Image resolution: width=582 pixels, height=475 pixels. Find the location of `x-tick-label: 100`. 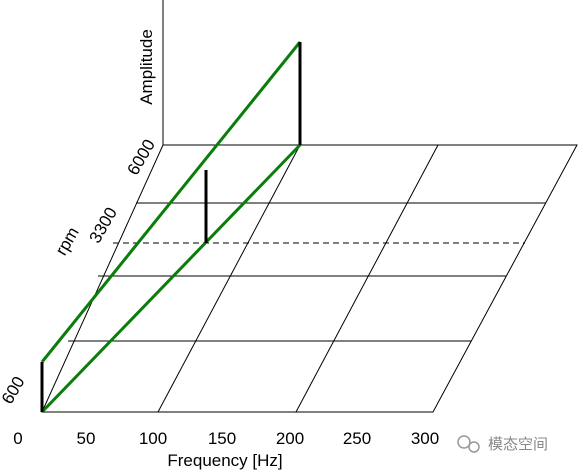

x-tick-label: 100 is located at coordinates (153, 438).